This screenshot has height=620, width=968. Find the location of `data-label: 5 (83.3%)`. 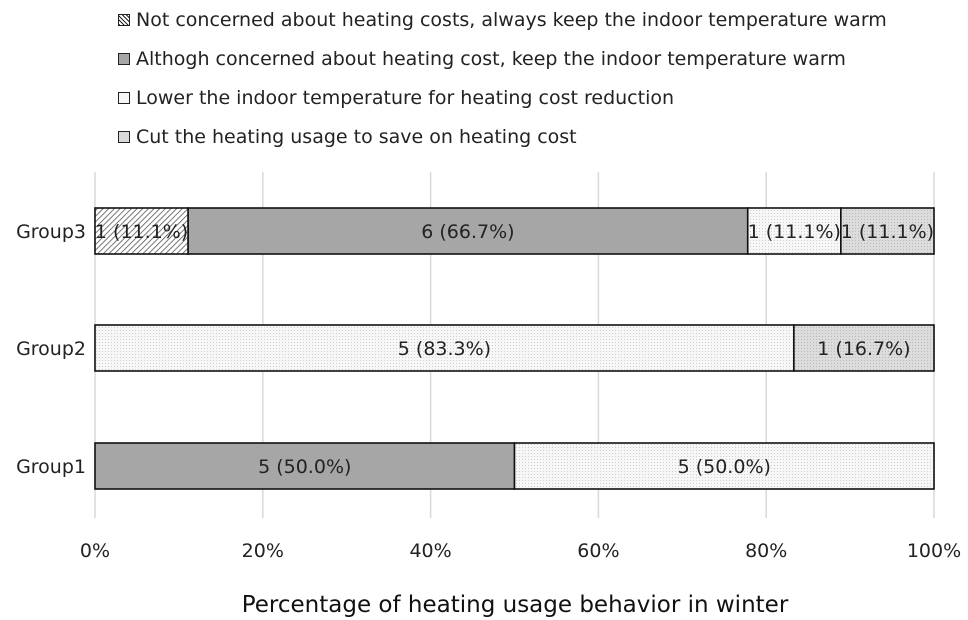

data-label: 5 (83.3%) is located at coordinates (444, 349).